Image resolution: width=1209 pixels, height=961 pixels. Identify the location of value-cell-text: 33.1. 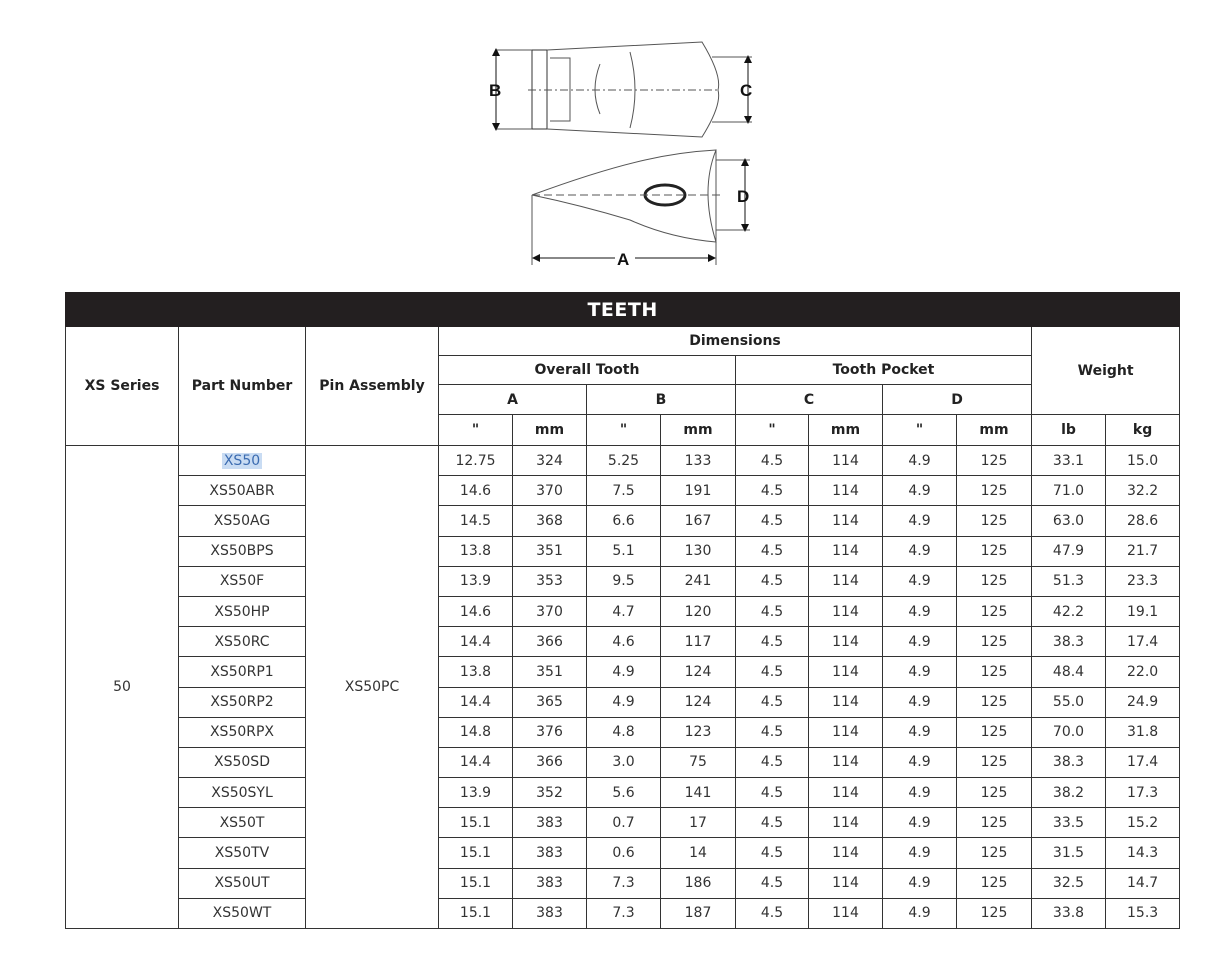
(1068, 460).